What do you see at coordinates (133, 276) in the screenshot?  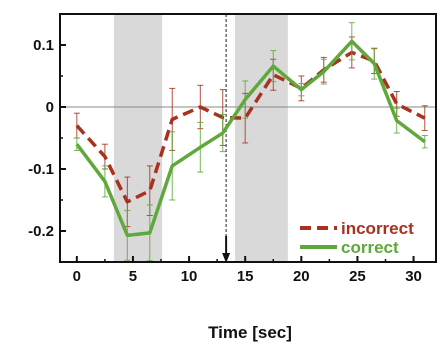 I see `x-tick-label: 5` at bounding box center [133, 276].